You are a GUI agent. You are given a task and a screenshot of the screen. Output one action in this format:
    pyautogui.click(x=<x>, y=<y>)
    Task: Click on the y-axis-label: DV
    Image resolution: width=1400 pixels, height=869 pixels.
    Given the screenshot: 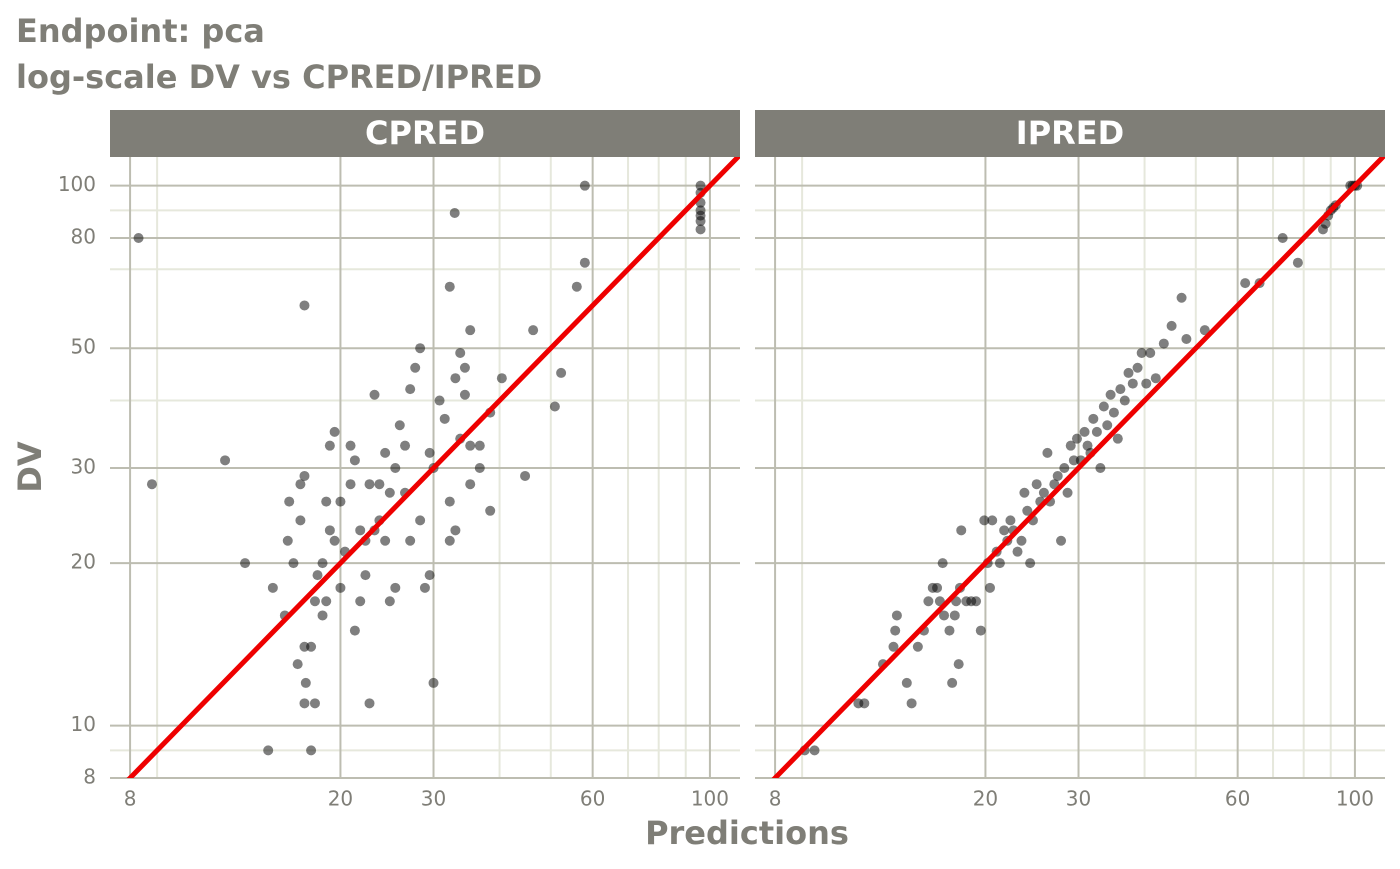 What is the action you would take?
    pyautogui.click(x=30, y=467)
    